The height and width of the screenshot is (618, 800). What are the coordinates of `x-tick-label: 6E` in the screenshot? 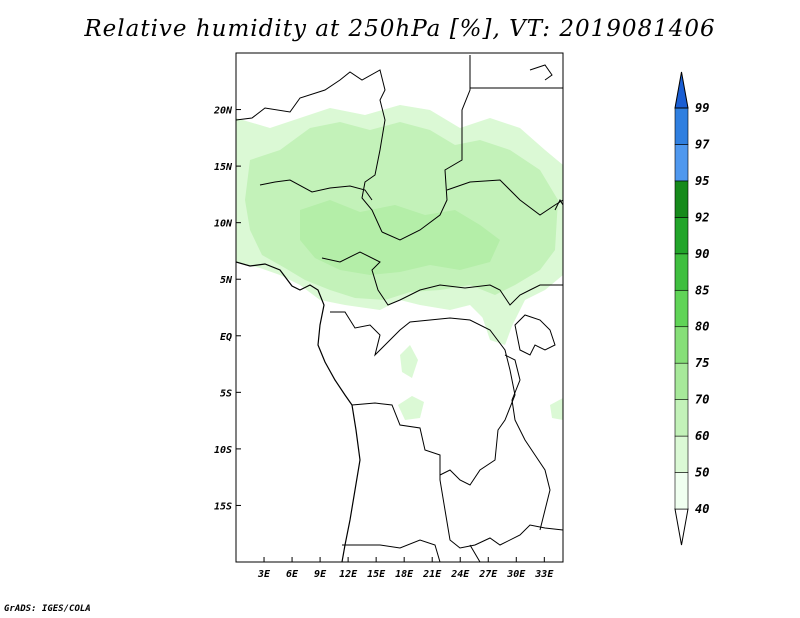 It's located at (292, 574).